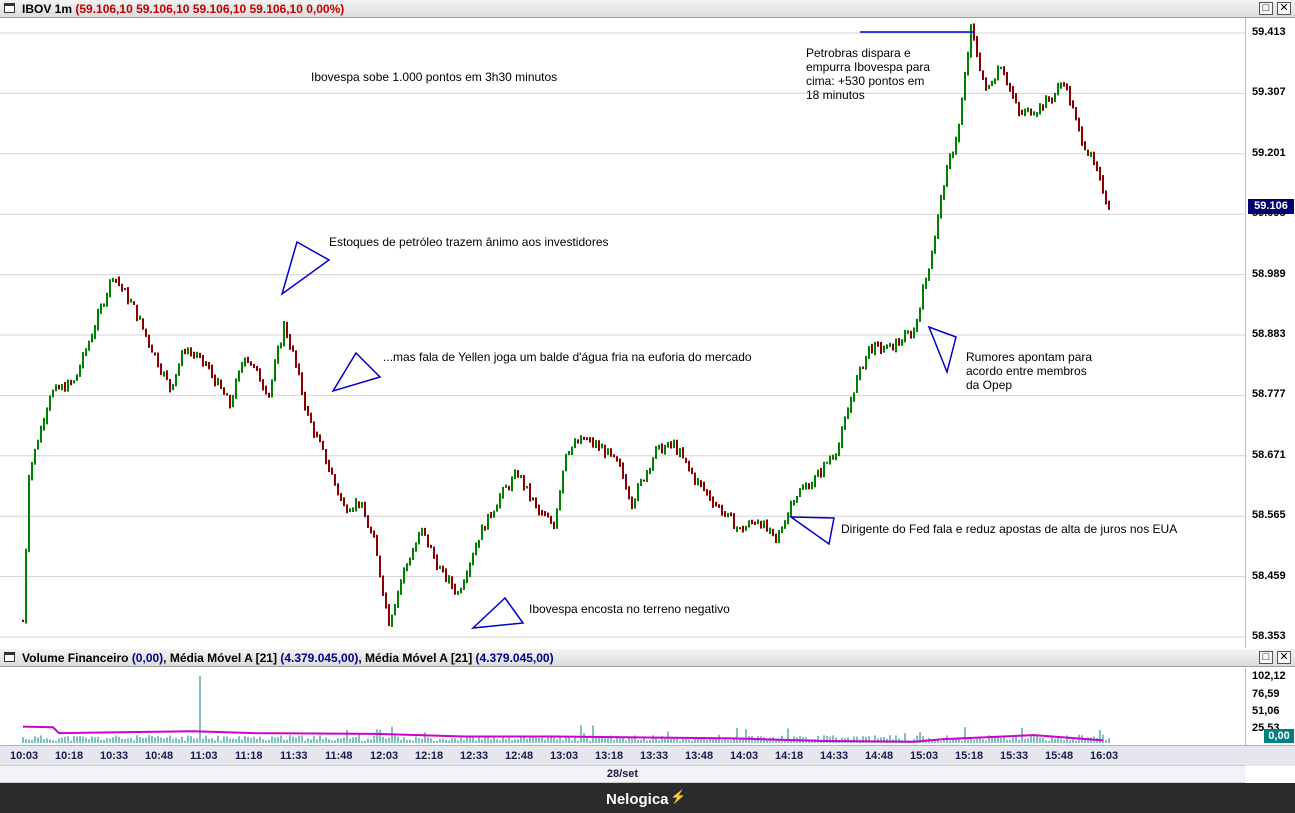  I want to click on price-tick-4: 58.989, so click(1269, 273).